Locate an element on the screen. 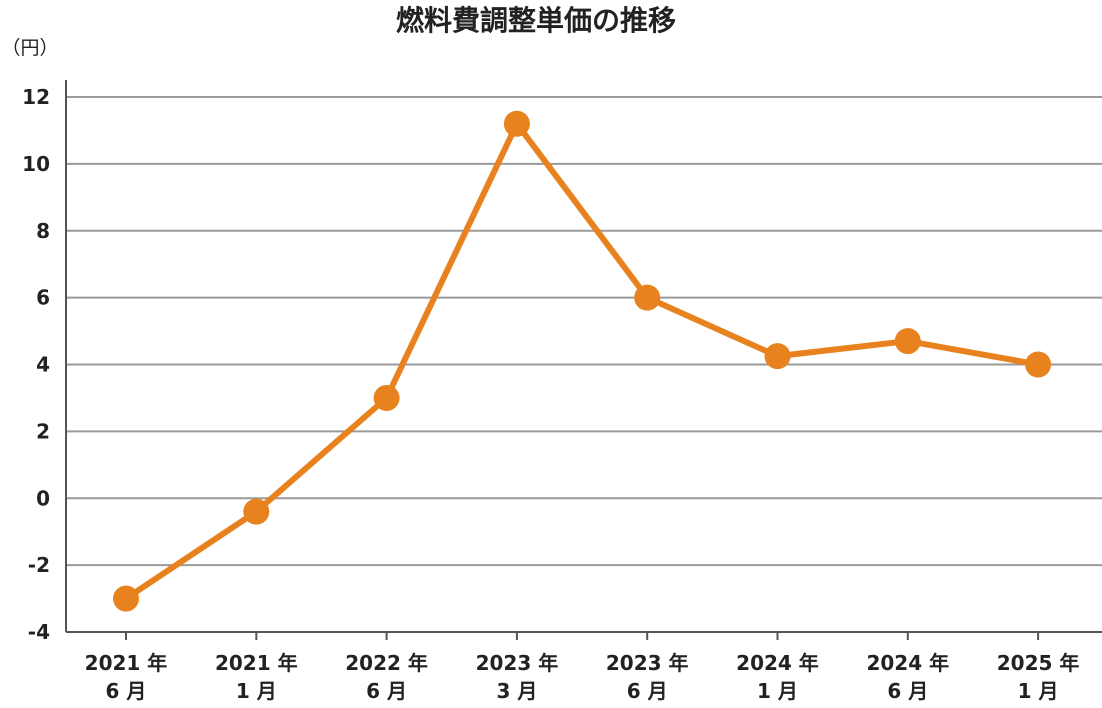 The height and width of the screenshot is (708, 1102). y-tick-labels: 12 10 8 6 4 2 0 -2 -4 is located at coordinates (36, 364).